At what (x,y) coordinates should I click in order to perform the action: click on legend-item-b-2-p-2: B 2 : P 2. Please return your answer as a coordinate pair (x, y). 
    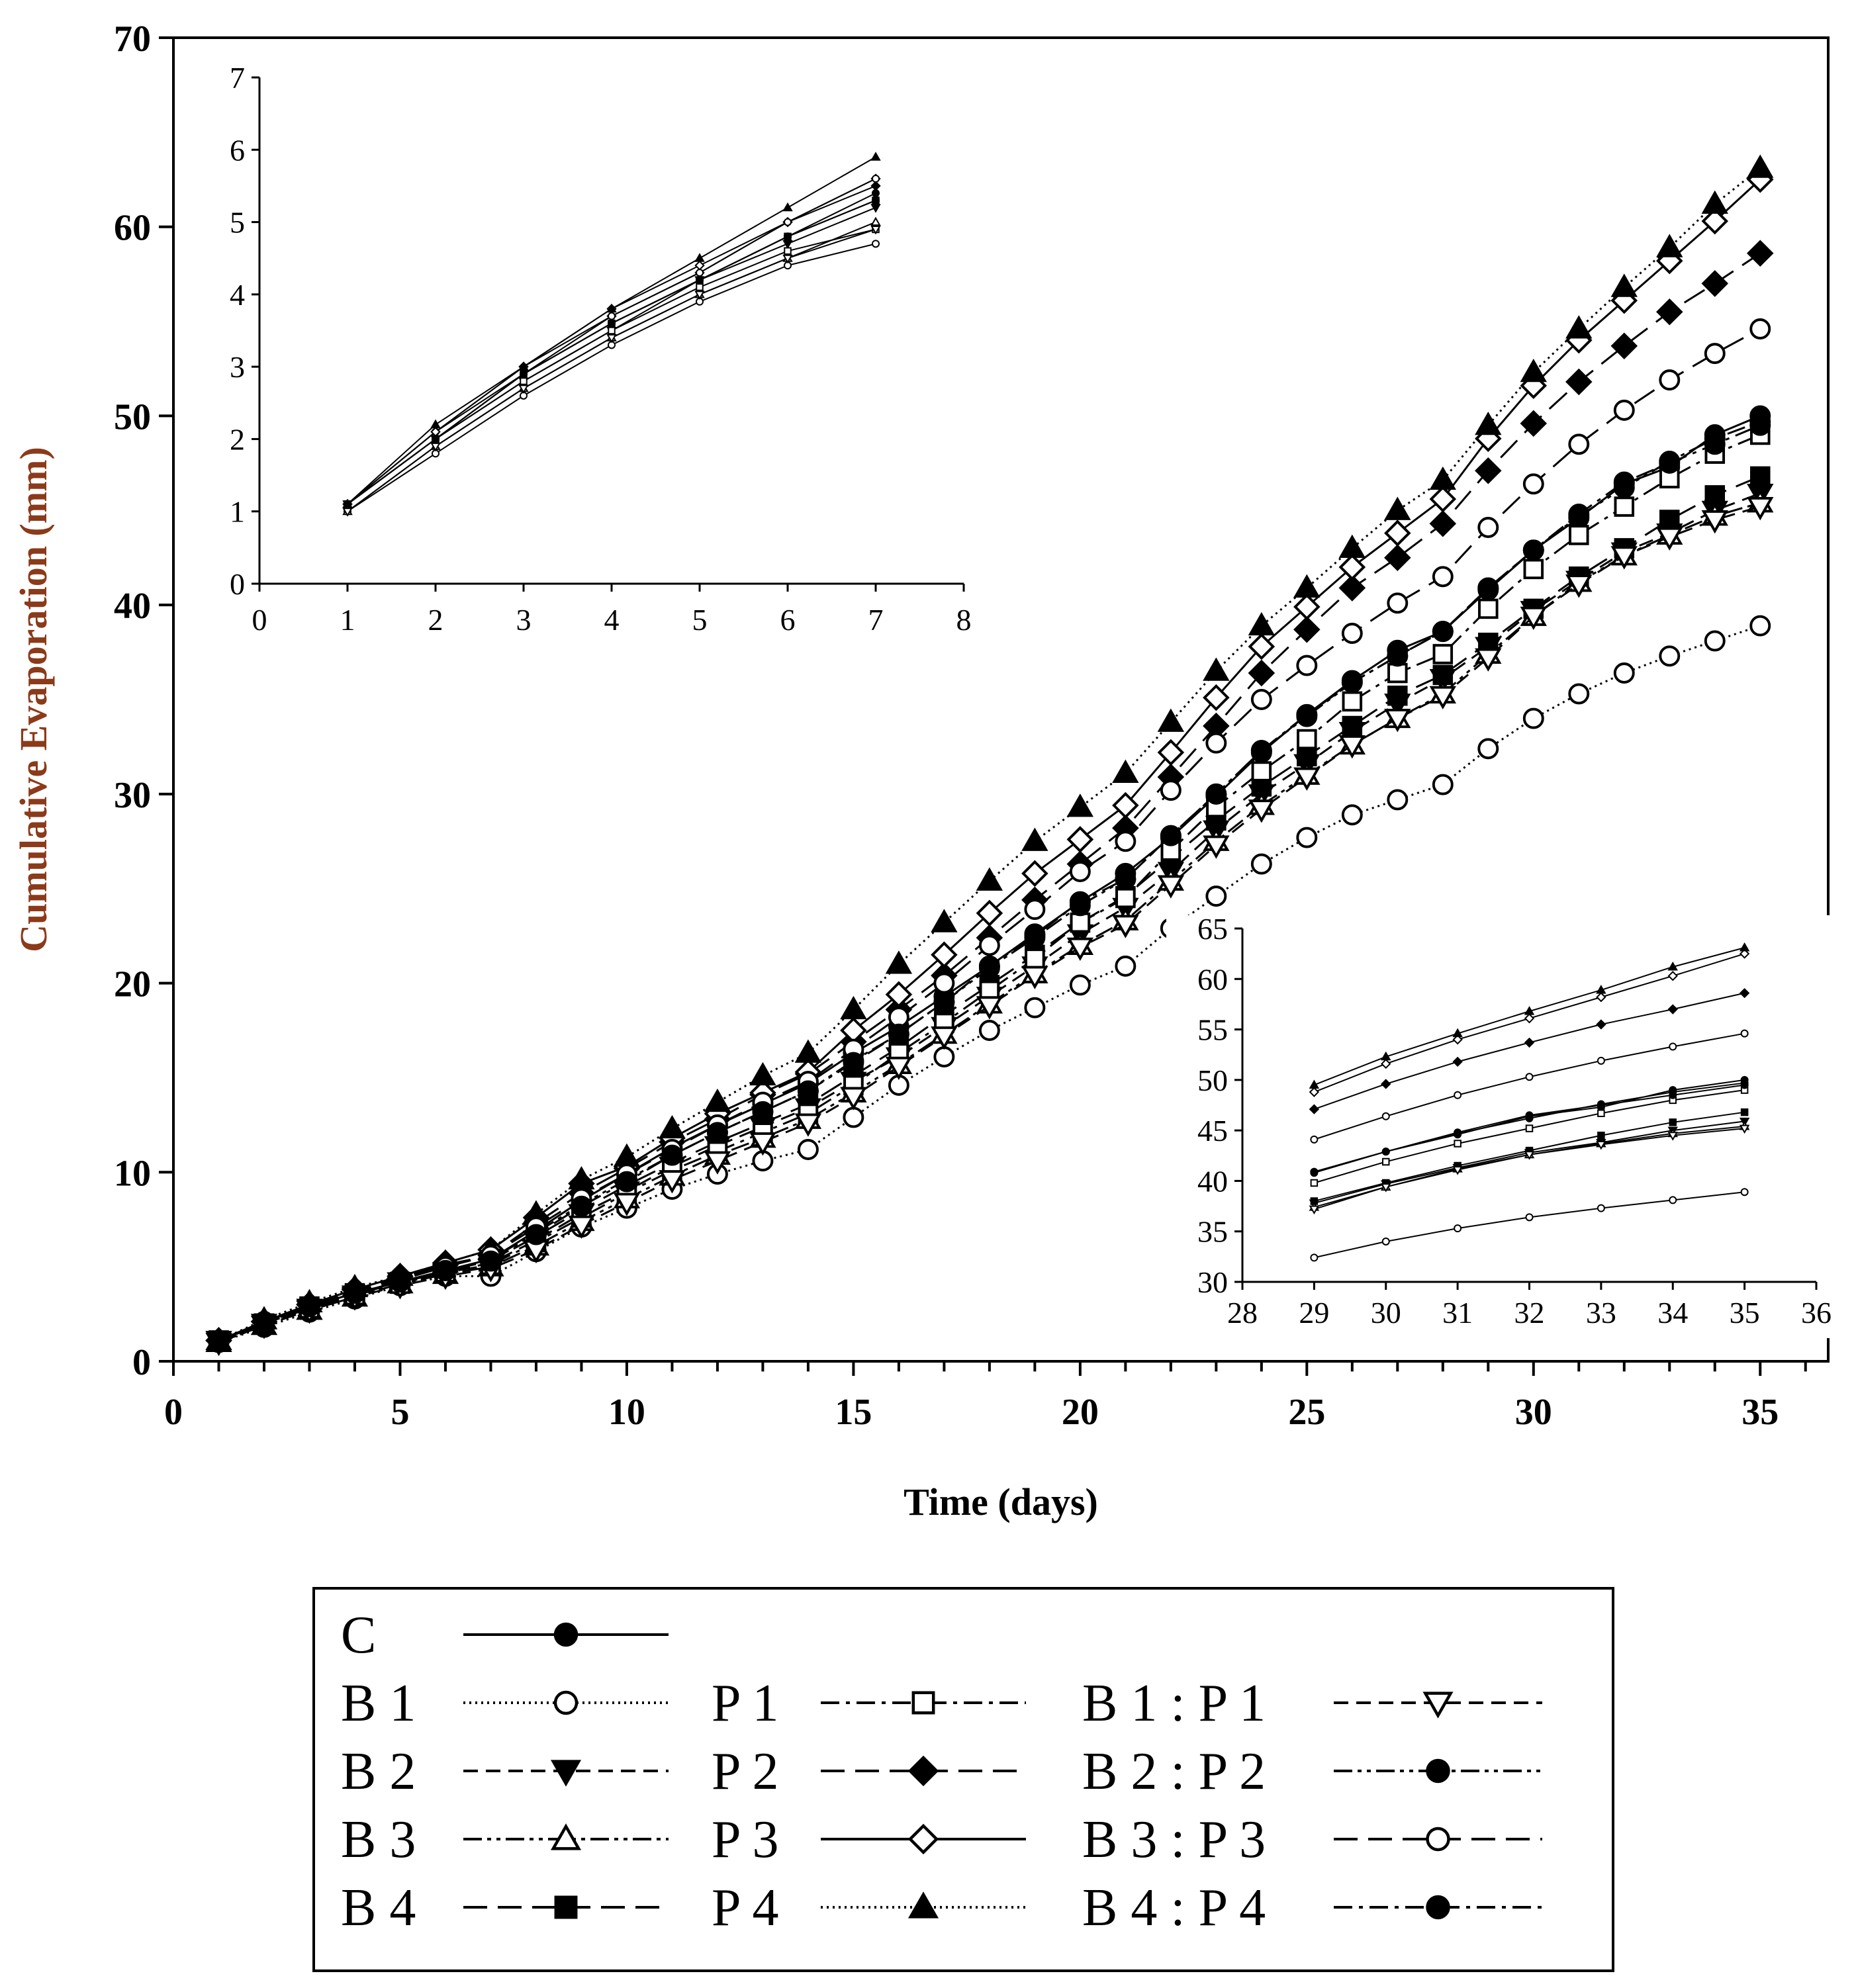
    Looking at the image, I should click on (1312, 1771).